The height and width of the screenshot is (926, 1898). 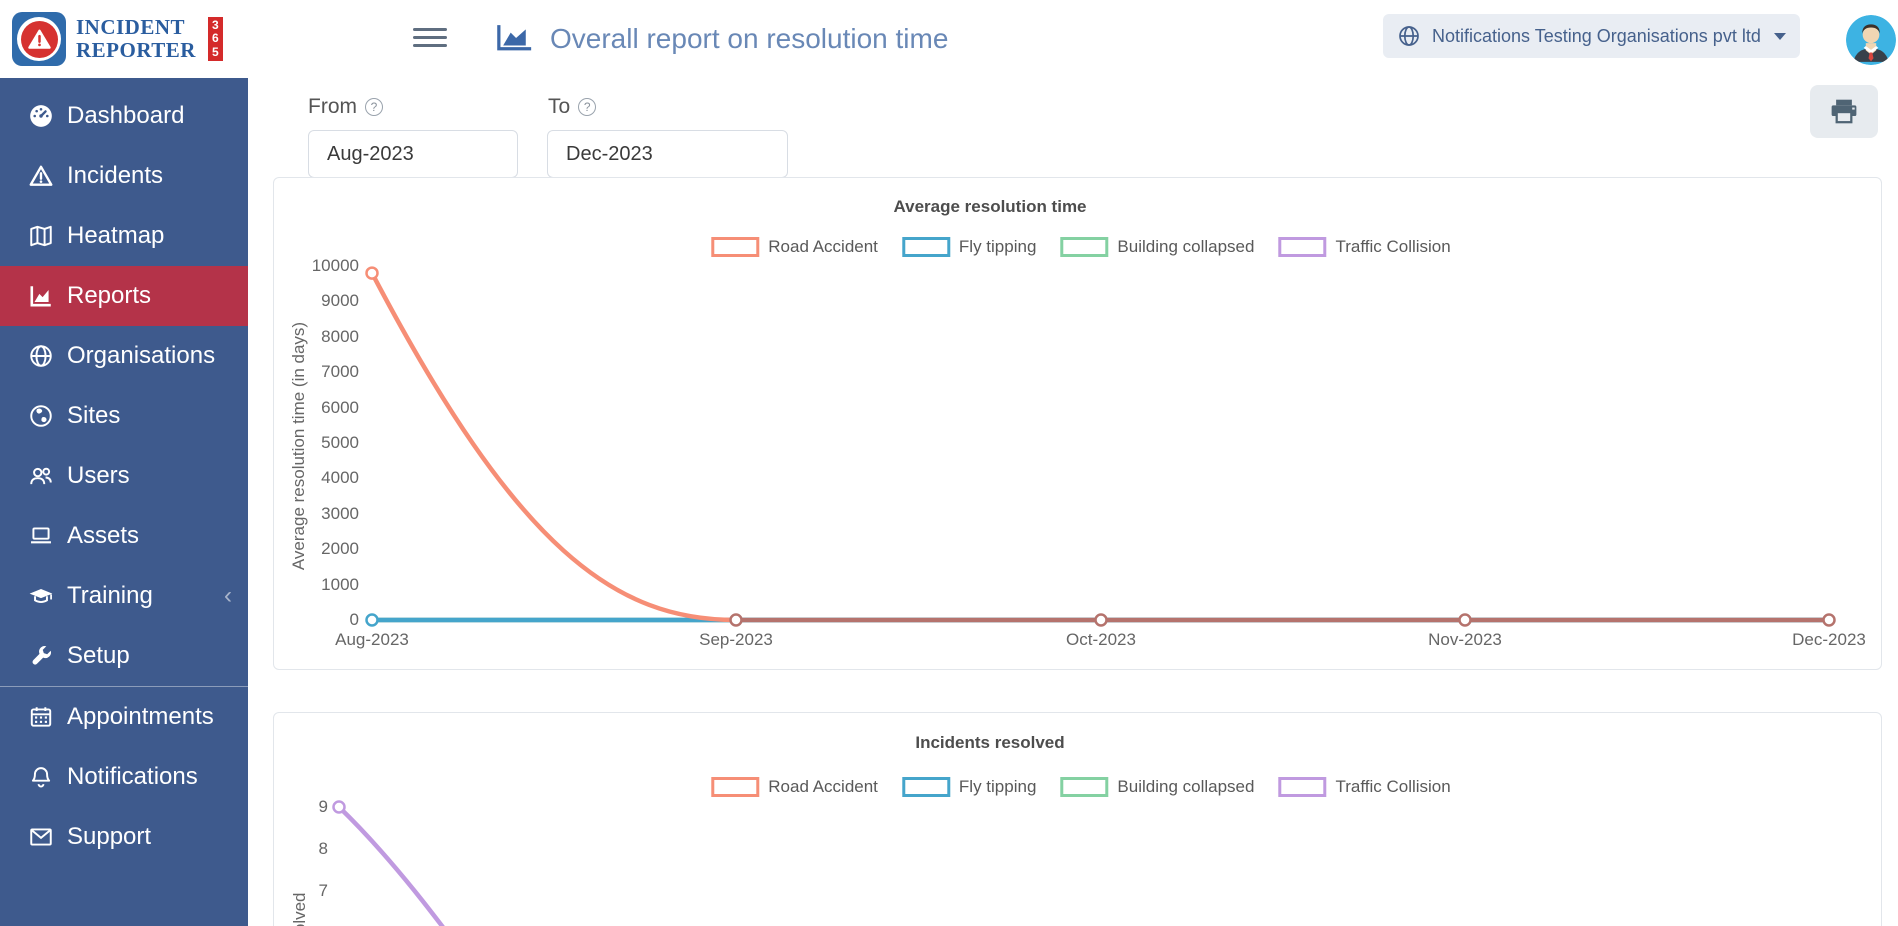 I want to click on sidebar-item-notifications: Notifications, so click(x=124, y=777).